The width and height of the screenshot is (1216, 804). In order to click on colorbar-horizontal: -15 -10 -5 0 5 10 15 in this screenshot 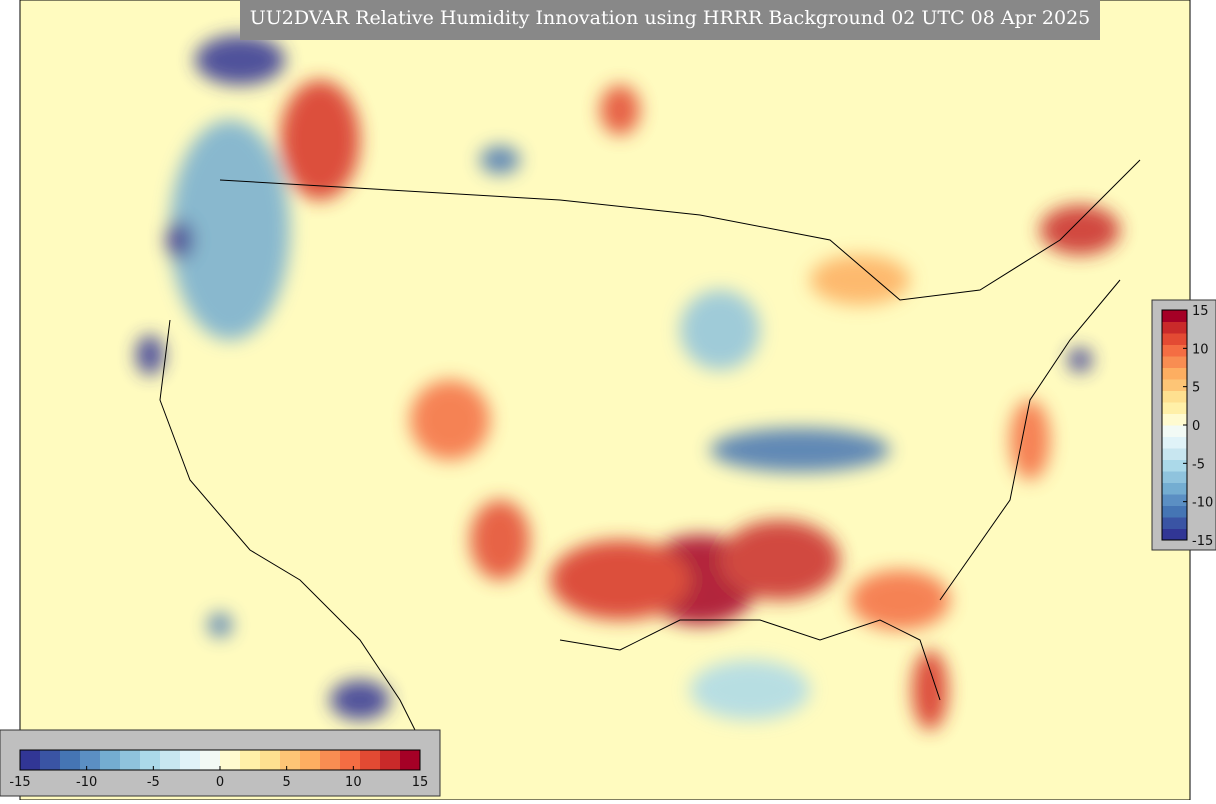, I will do `click(219, 769)`.